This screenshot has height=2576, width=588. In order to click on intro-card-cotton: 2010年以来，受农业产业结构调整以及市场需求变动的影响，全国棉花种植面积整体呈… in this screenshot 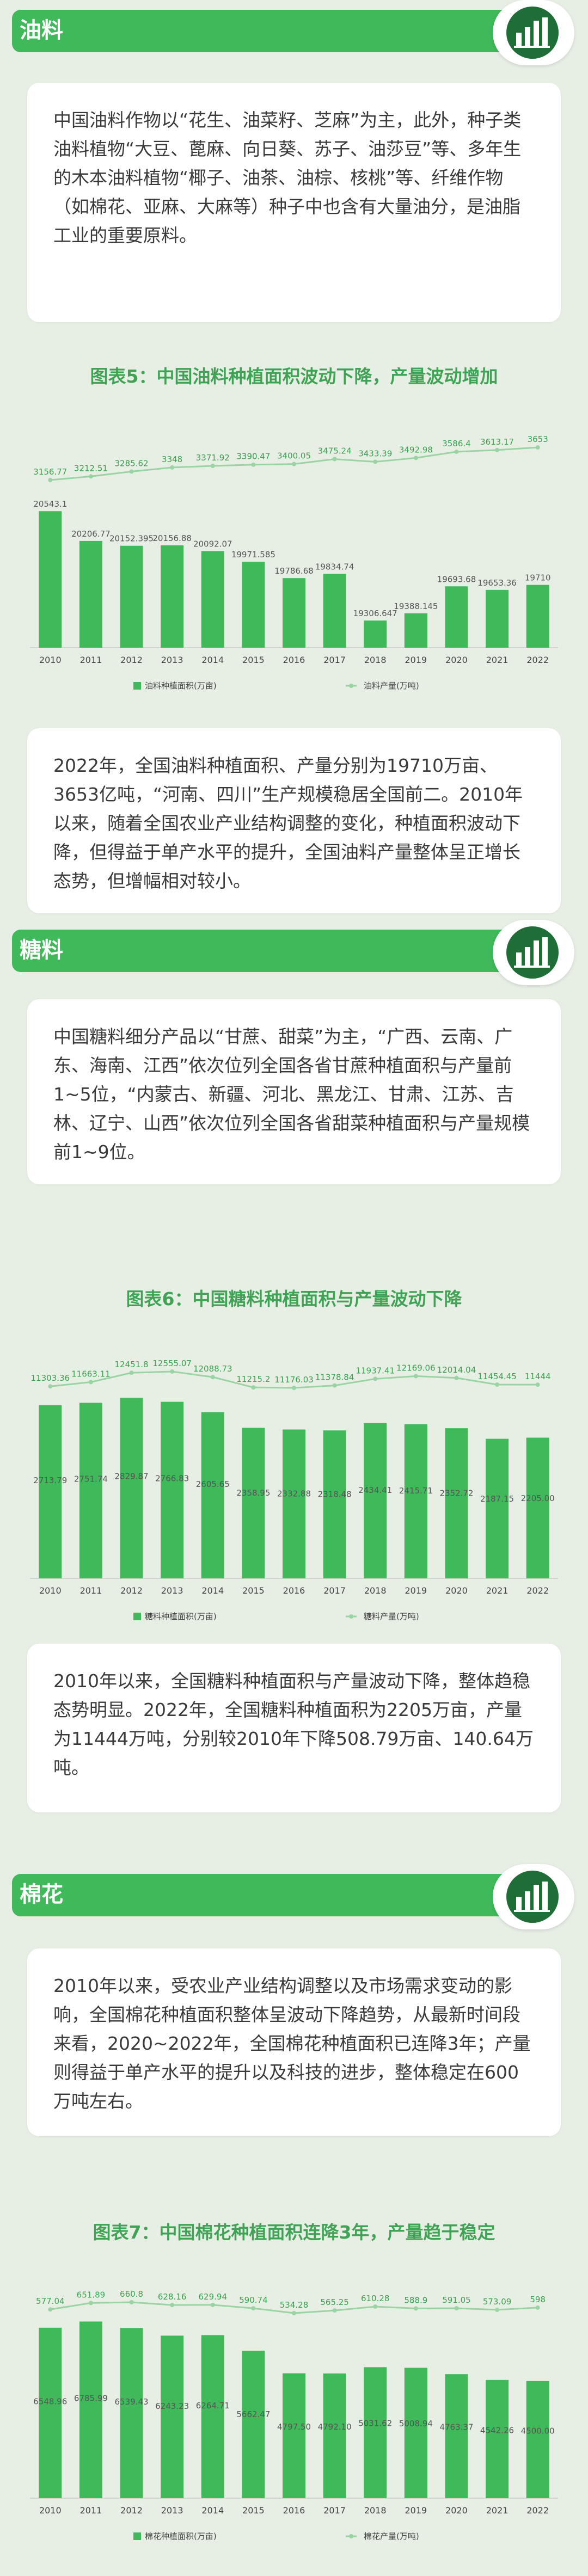, I will do `click(294, 2042)`.